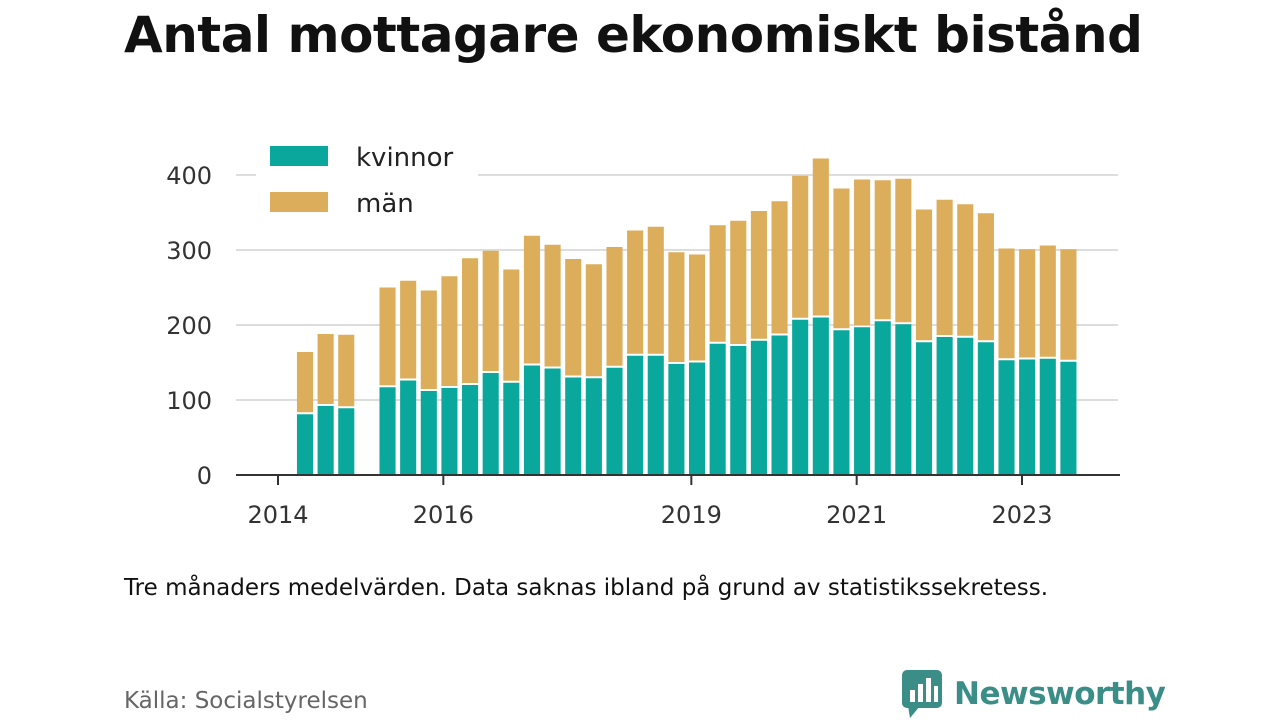 Image resolution: width=1280 pixels, height=720 pixels. What do you see at coordinates (189, 401) in the screenshot?
I see `y-tick-label: 100` at bounding box center [189, 401].